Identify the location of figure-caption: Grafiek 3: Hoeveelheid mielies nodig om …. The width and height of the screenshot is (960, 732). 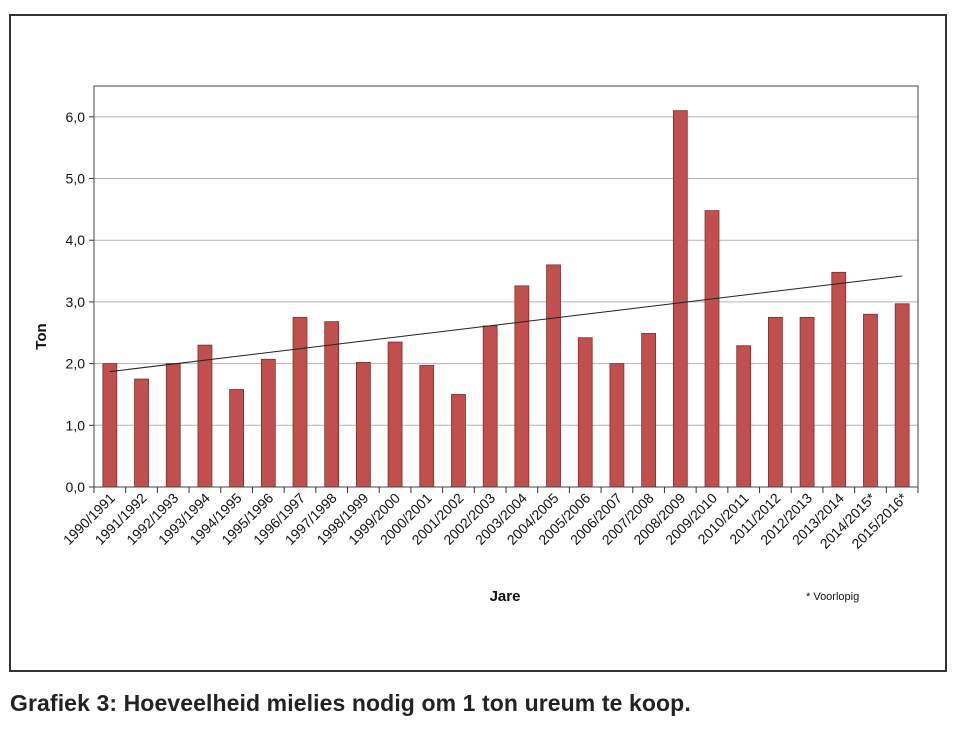
(350, 703).